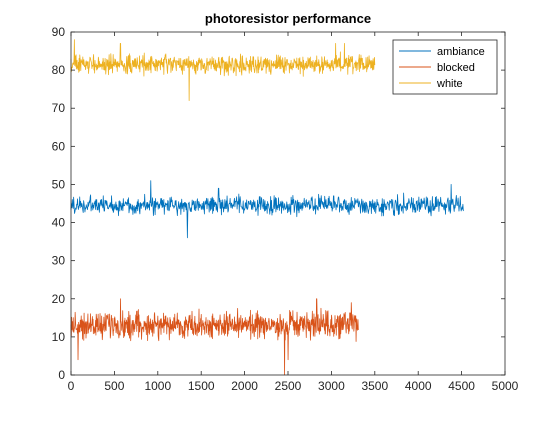  I want to click on y-tick-label: 70, so click(59, 108).